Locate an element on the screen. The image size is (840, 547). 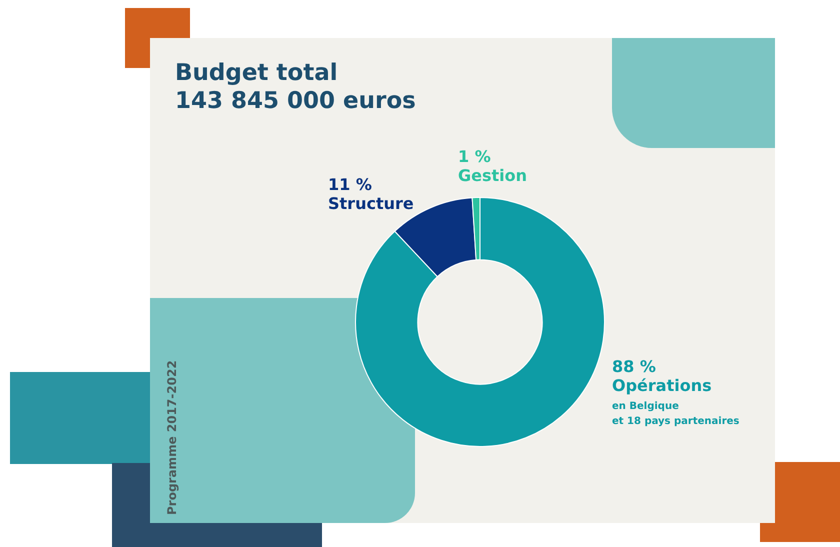
data-label: 1 % is located at coordinates (474, 156).